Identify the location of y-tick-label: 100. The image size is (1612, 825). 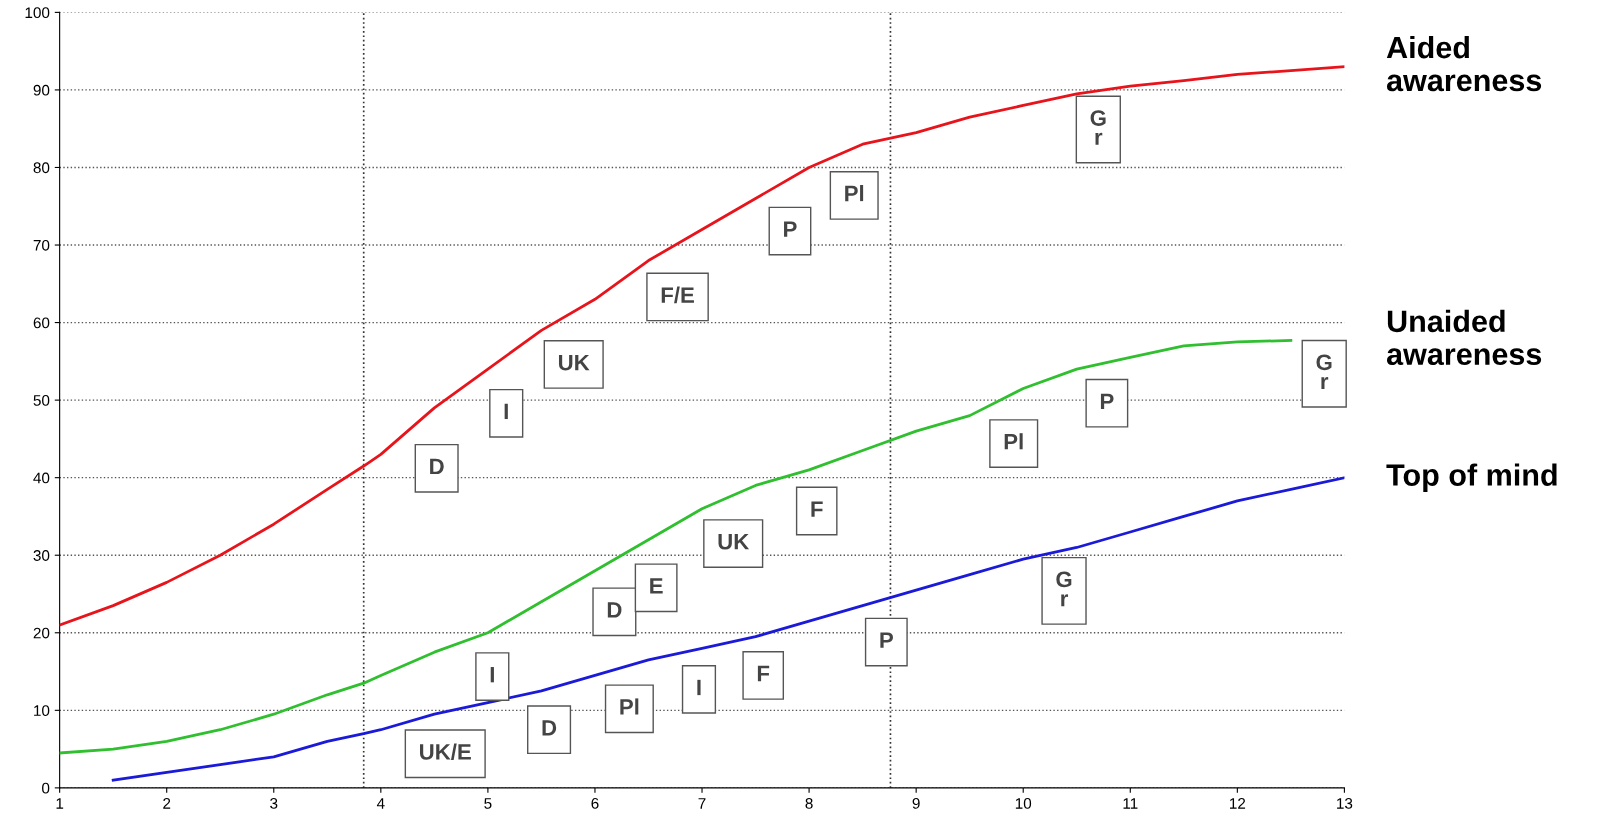
(37, 13).